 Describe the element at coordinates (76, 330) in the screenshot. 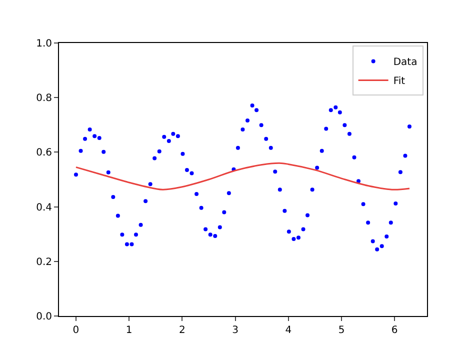

I see `x-tick-label: 0` at that location.